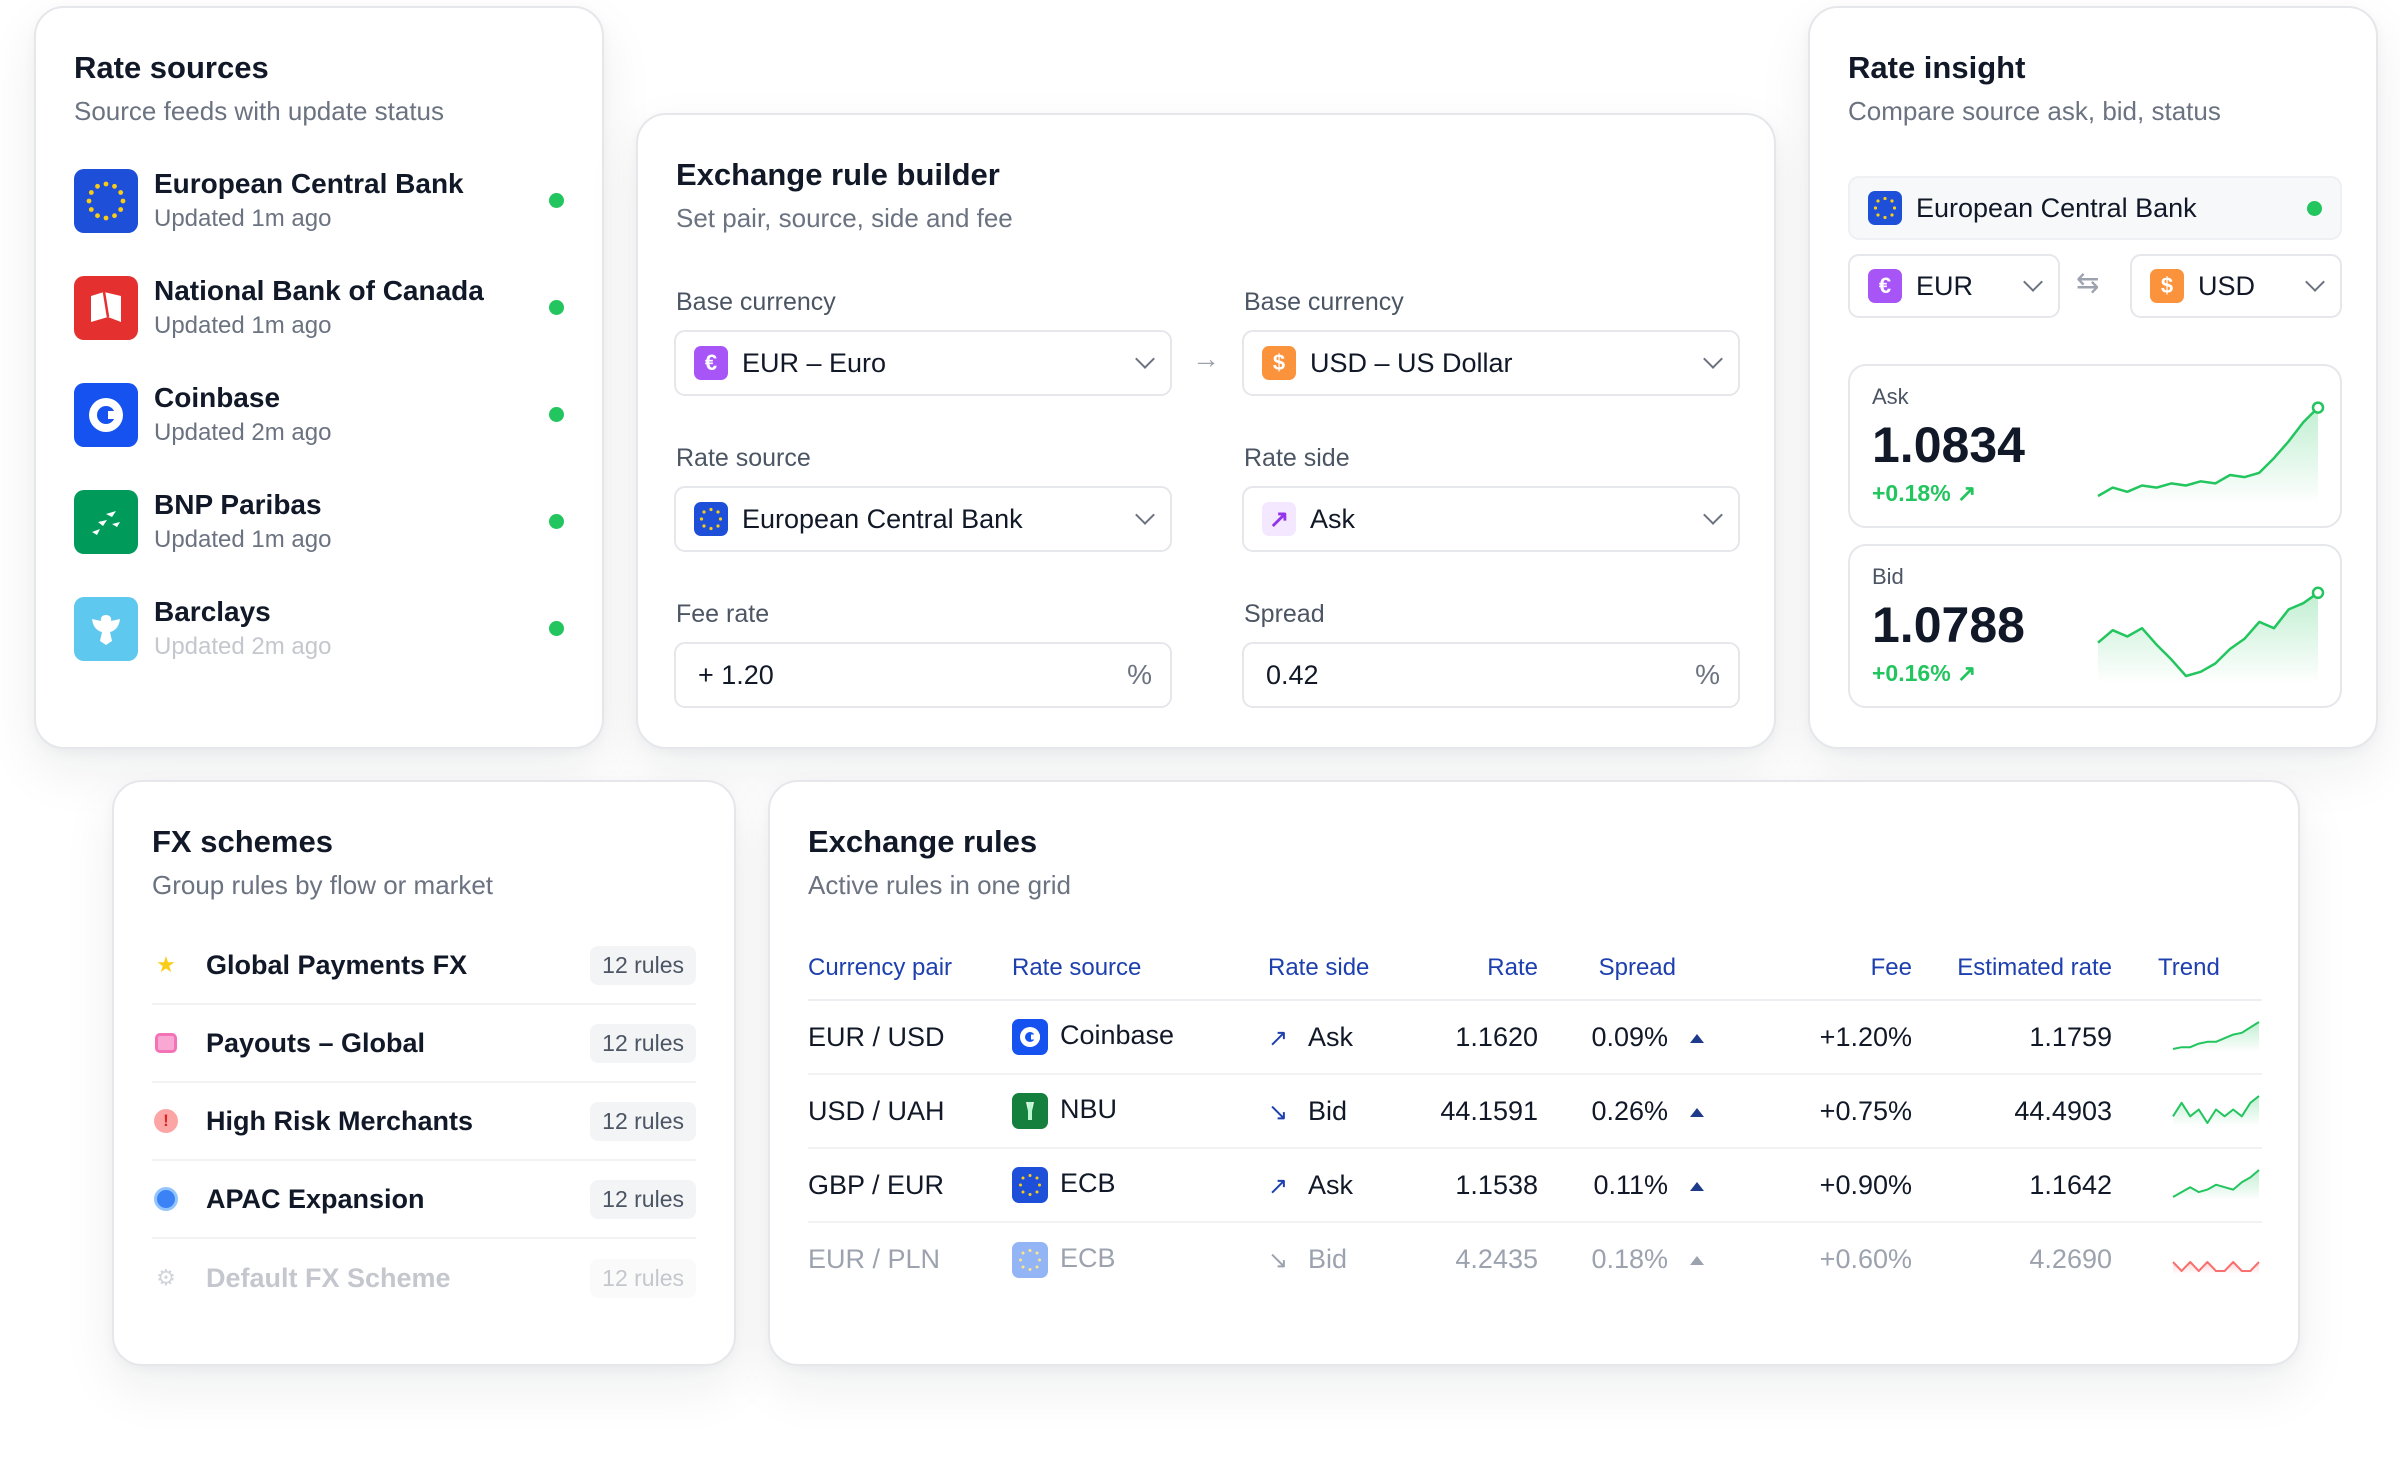 Image resolution: width=2400 pixels, height=1474 pixels. I want to click on bnp-logo-icon, so click(106, 521).